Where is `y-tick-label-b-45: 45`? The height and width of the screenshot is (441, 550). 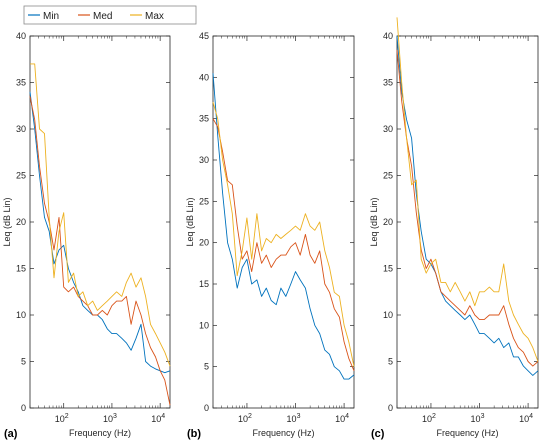
y-tick-label-b-45: 45 is located at coordinates (204, 36).